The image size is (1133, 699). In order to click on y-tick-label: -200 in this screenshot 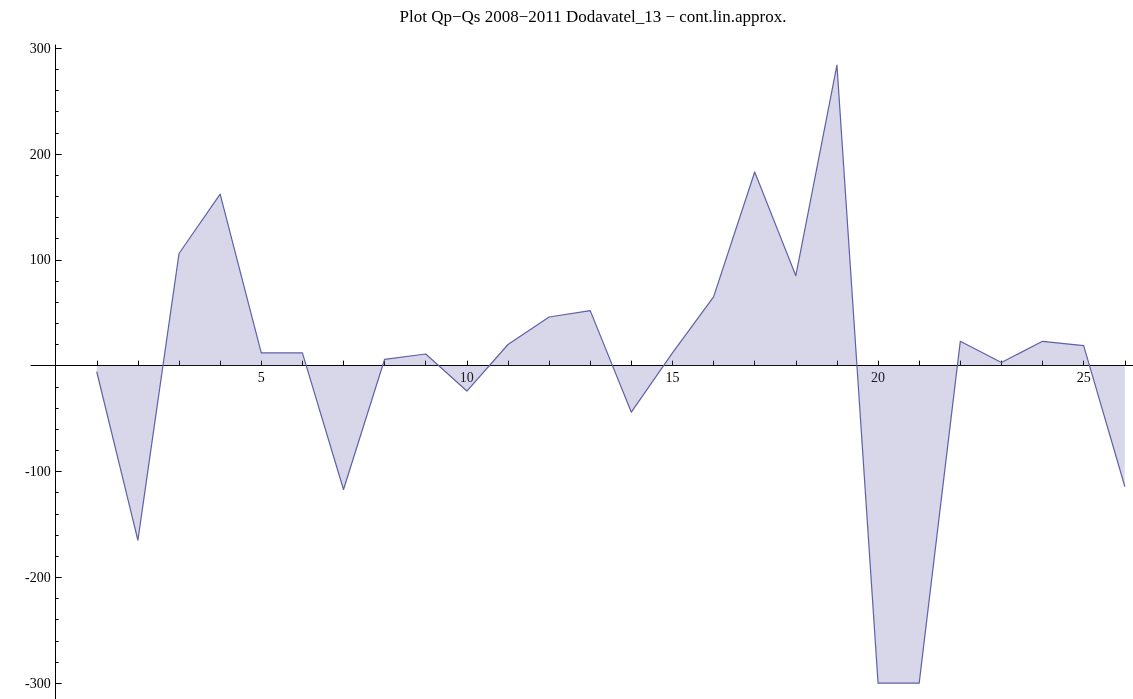, I will do `click(38, 577)`.